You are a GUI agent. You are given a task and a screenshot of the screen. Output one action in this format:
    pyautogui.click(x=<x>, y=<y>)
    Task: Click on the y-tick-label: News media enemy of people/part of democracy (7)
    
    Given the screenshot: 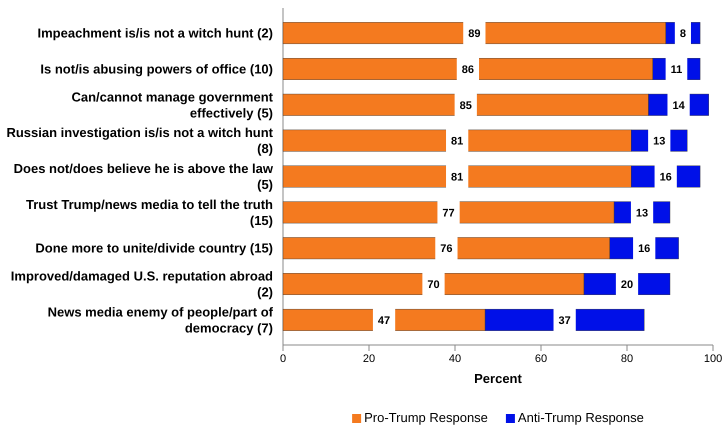 What is the action you would take?
    pyautogui.click(x=161, y=320)
    